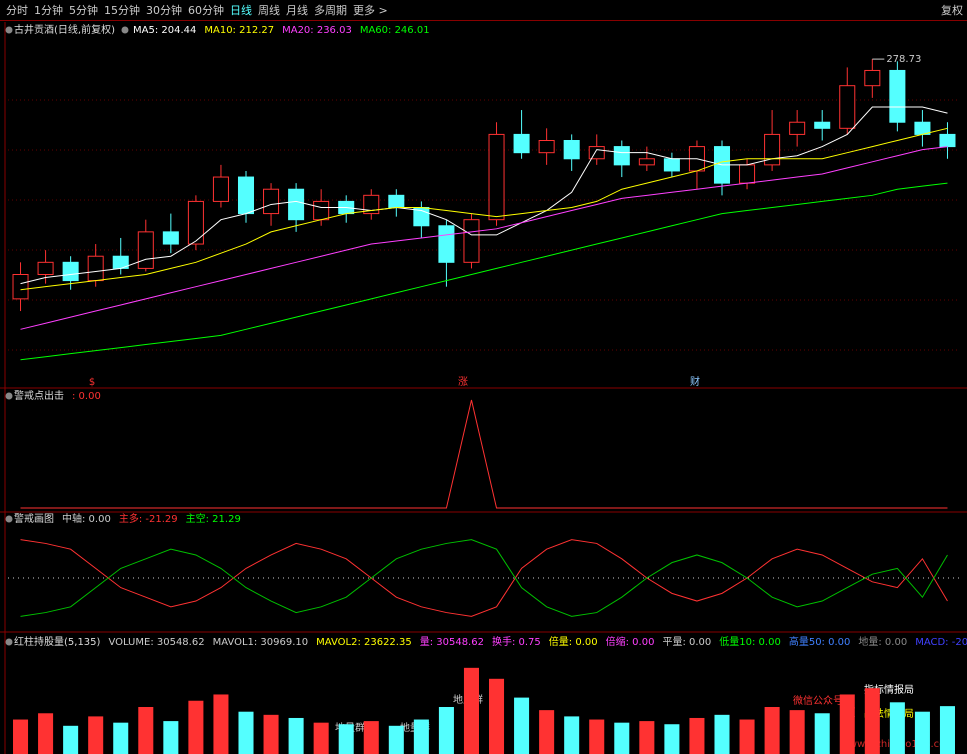  What do you see at coordinates (57, 641) in the screenshot?
I see `panel-title: 红柱持股量(5,135)` at bounding box center [57, 641].